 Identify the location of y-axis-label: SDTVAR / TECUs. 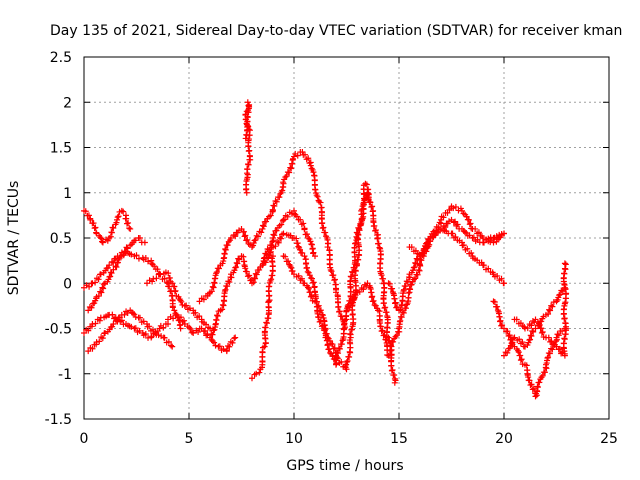
(14, 238).